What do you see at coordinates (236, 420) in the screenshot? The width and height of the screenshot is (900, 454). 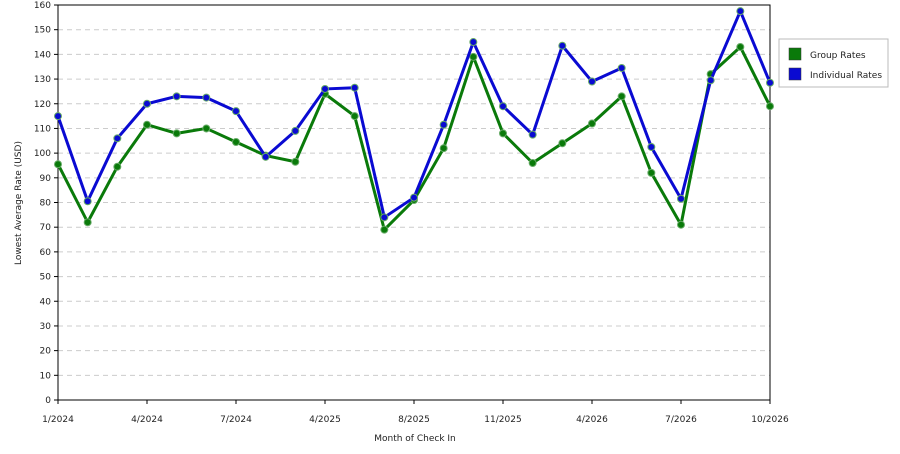 I see `x-tick-label: 7/2024` at bounding box center [236, 420].